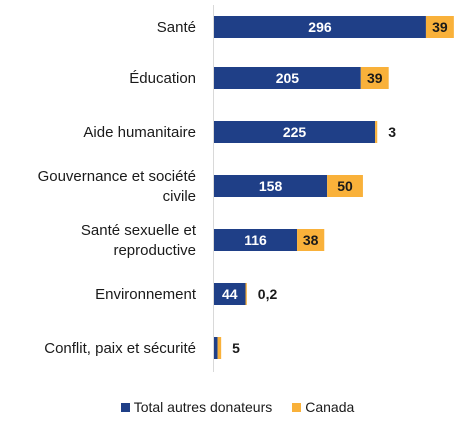  Describe the element at coordinates (139, 230) in the screenshot. I see `category-label: Santé sexuelle et` at that location.